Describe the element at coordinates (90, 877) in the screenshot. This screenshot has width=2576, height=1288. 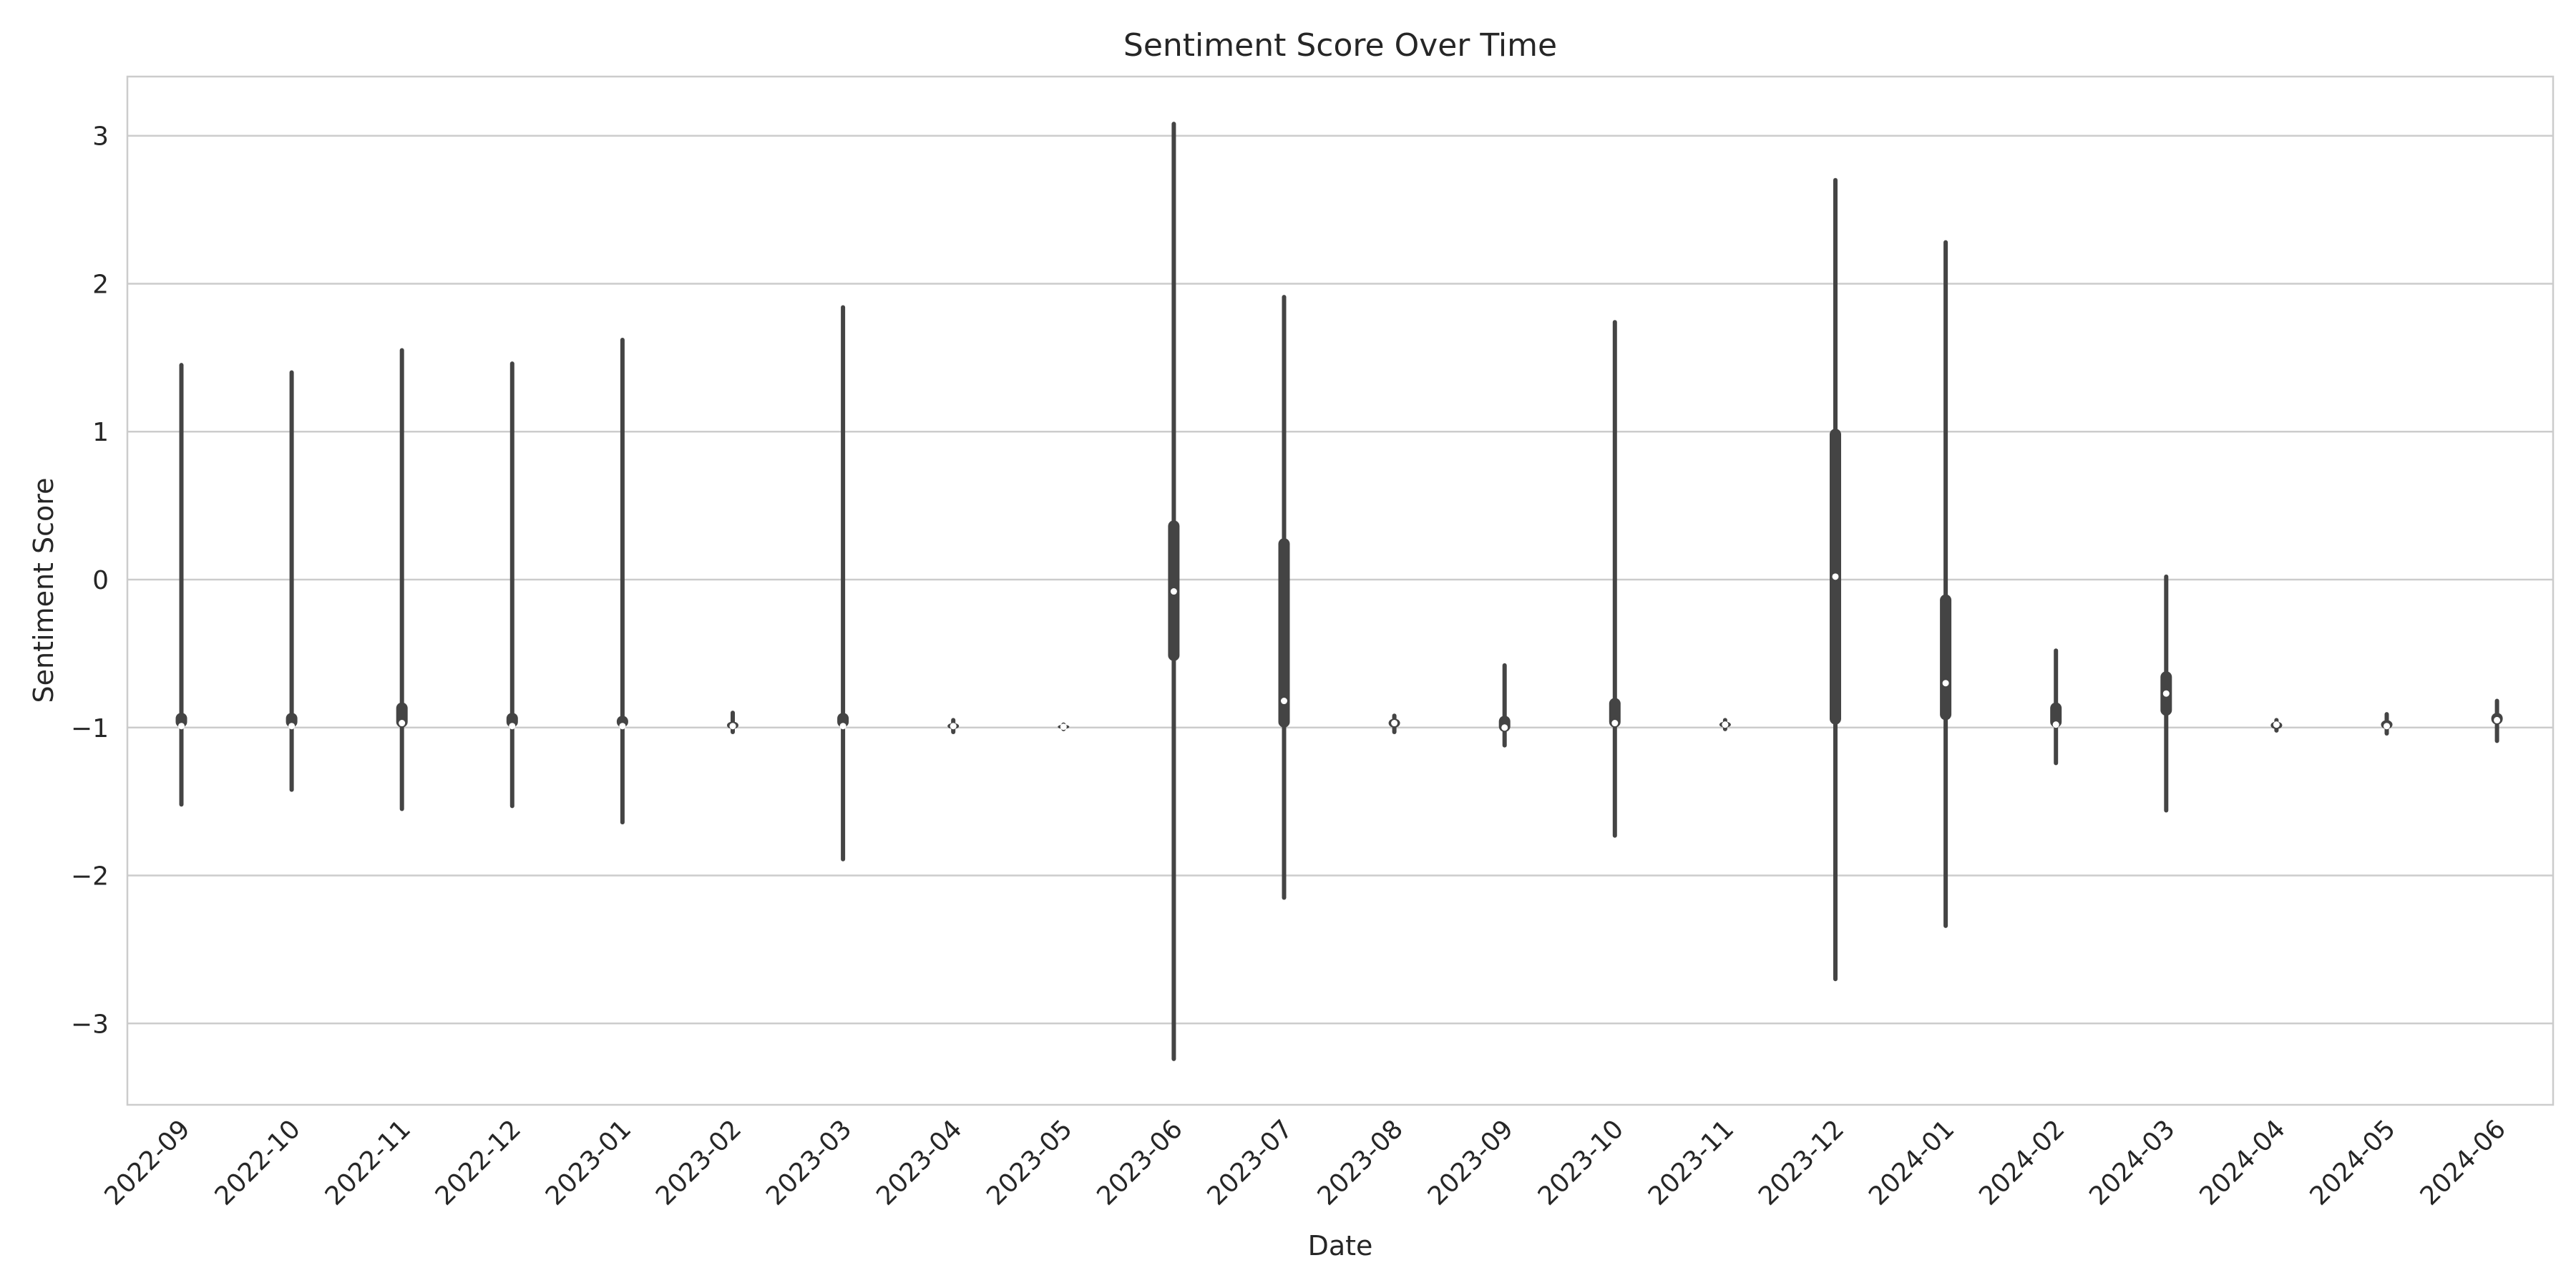
I see `y-tick-label: −2` at that location.